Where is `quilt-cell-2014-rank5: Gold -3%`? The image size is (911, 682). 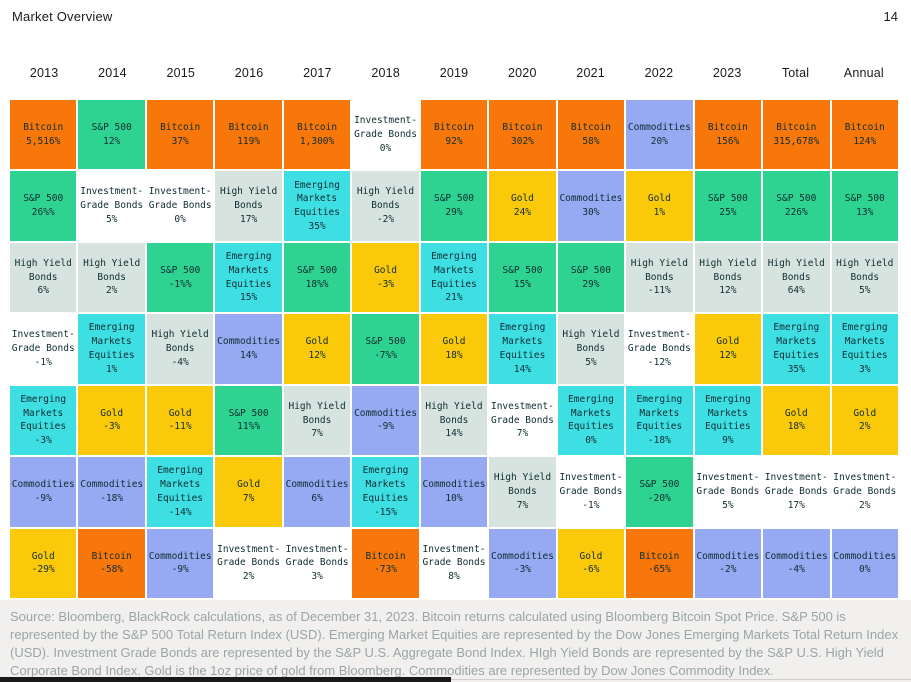 quilt-cell-2014-rank5: Gold -3% is located at coordinates (111, 420).